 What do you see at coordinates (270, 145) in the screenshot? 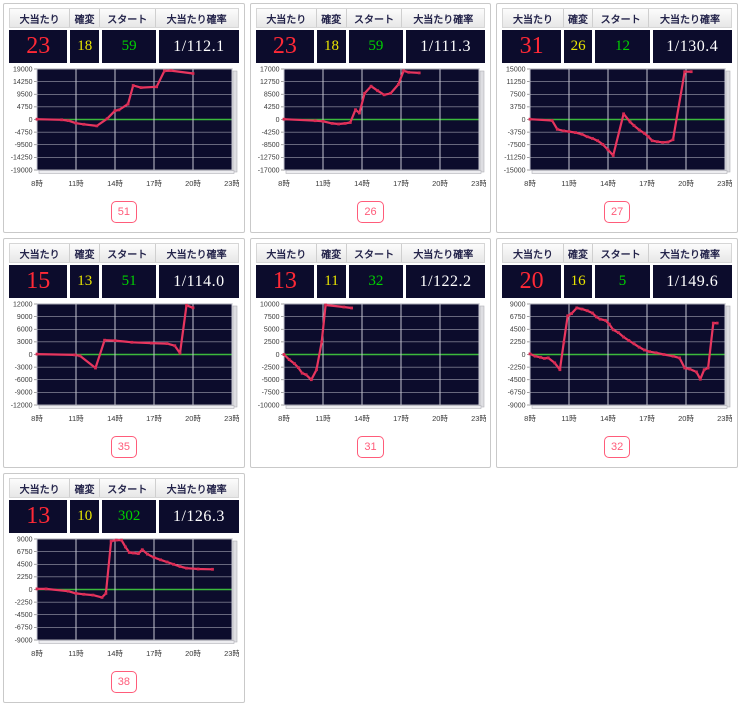
I see `svg-text: -8500` at bounding box center [270, 145].